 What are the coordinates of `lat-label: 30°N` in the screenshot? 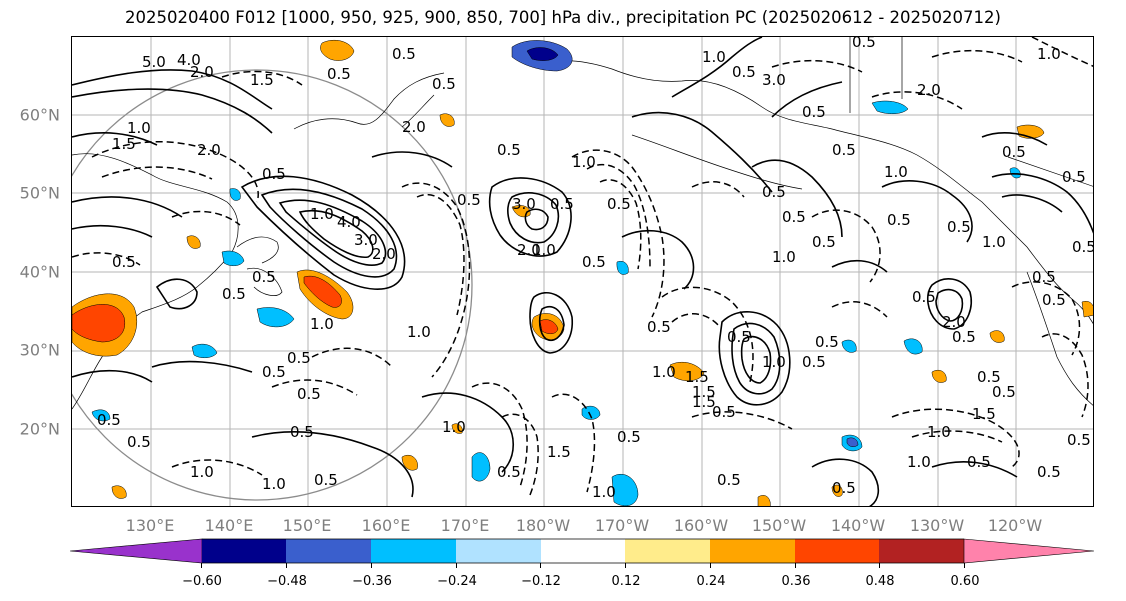 It's located at (39, 350).